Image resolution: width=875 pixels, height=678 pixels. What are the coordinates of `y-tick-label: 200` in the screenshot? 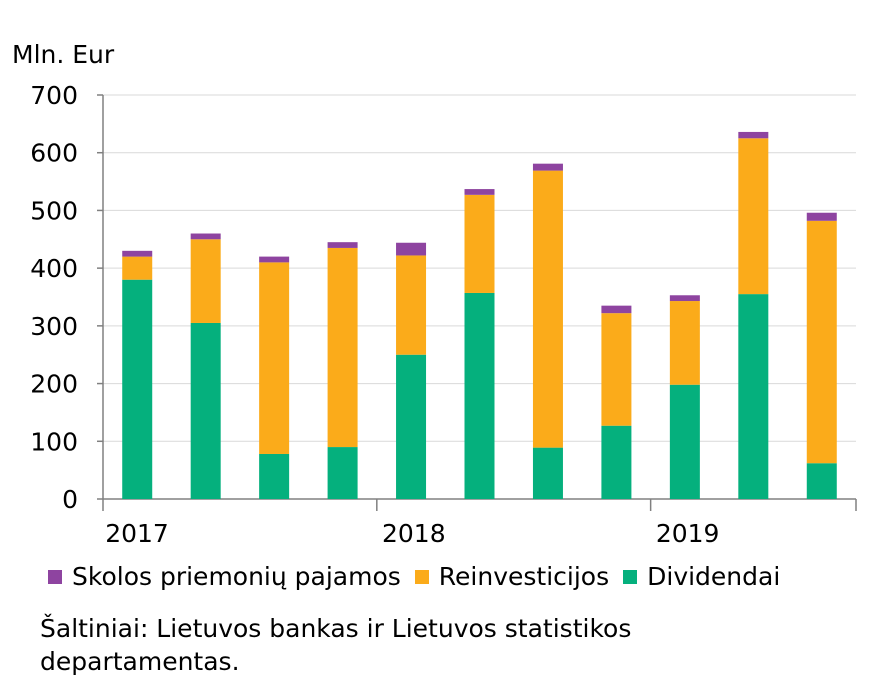 It's located at (54, 384).